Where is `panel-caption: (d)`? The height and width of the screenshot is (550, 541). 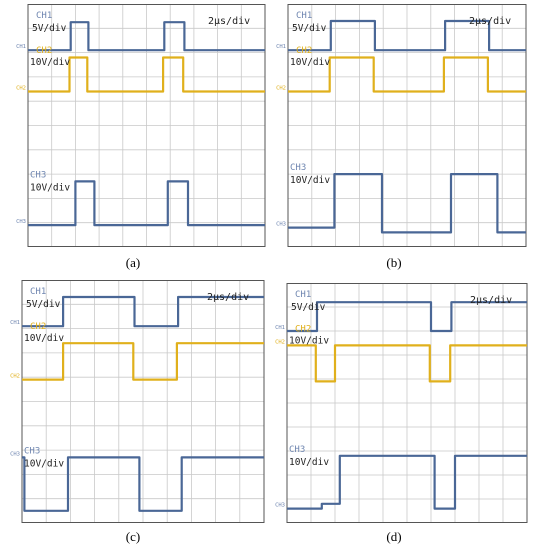
panel-caption: (d) is located at coordinates (394, 536).